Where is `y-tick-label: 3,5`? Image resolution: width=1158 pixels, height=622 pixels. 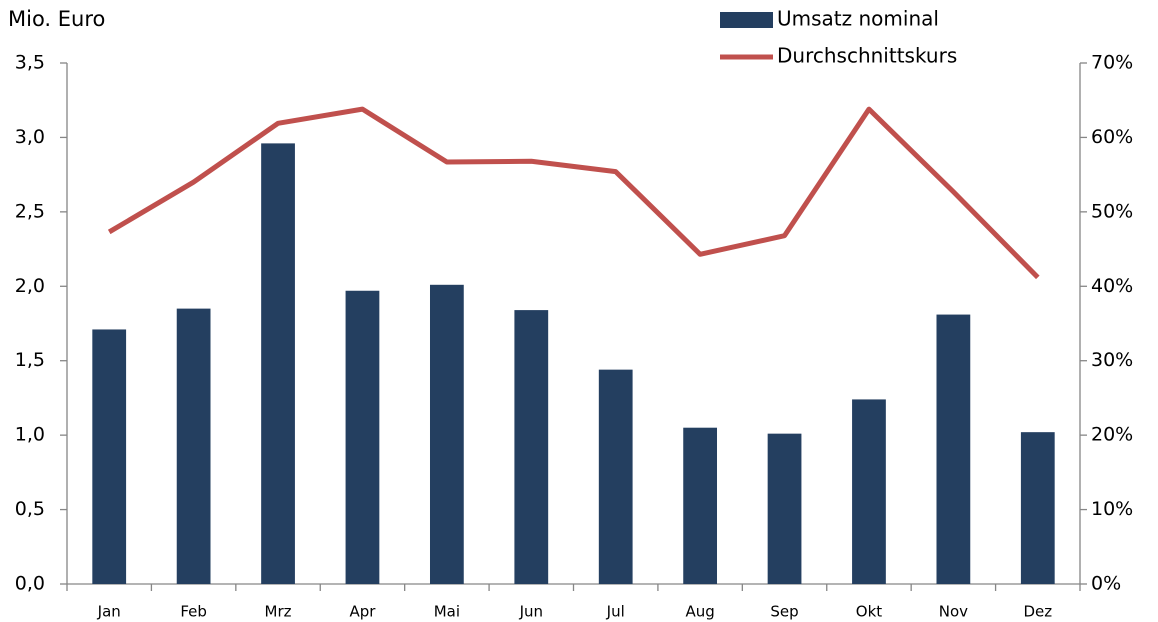 y-tick-label: 3,5 is located at coordinates (30, 63).